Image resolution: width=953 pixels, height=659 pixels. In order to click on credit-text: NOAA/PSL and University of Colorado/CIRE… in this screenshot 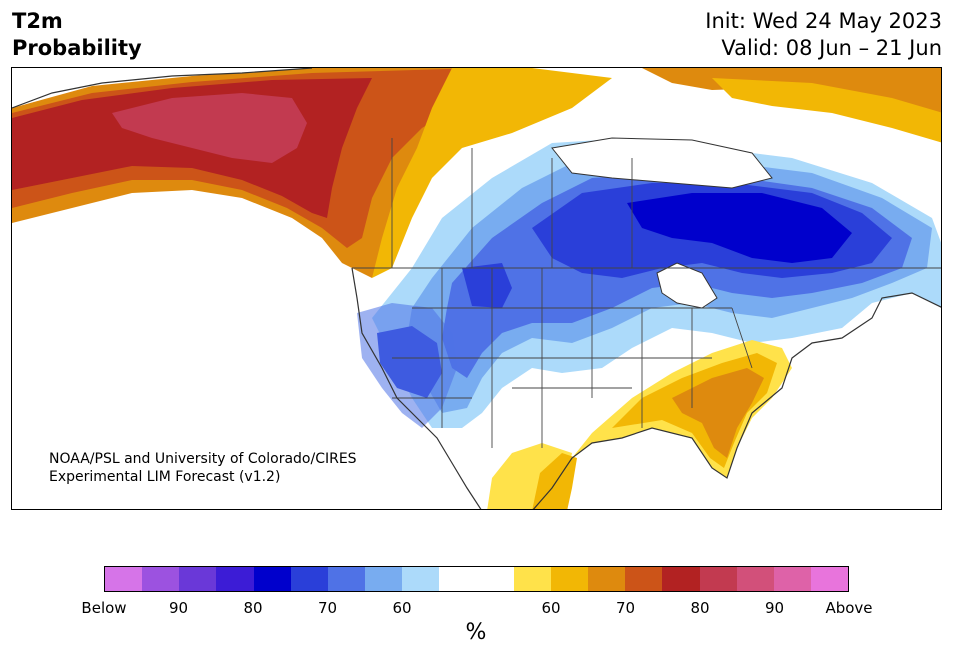, I will do `click(203, 468)`.